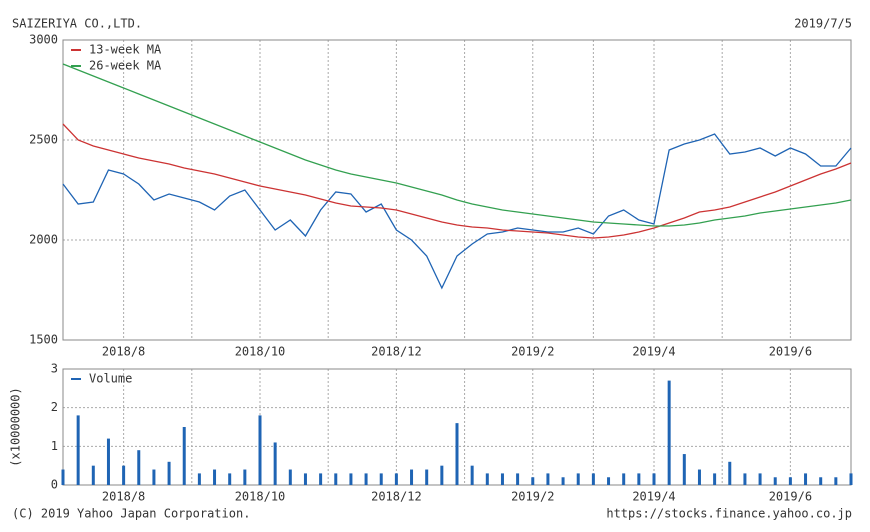  What do you see at coordinates (43, 240) in the screenshot?
I see `y-tick-label: 2000` at bounding box center [43, 240].